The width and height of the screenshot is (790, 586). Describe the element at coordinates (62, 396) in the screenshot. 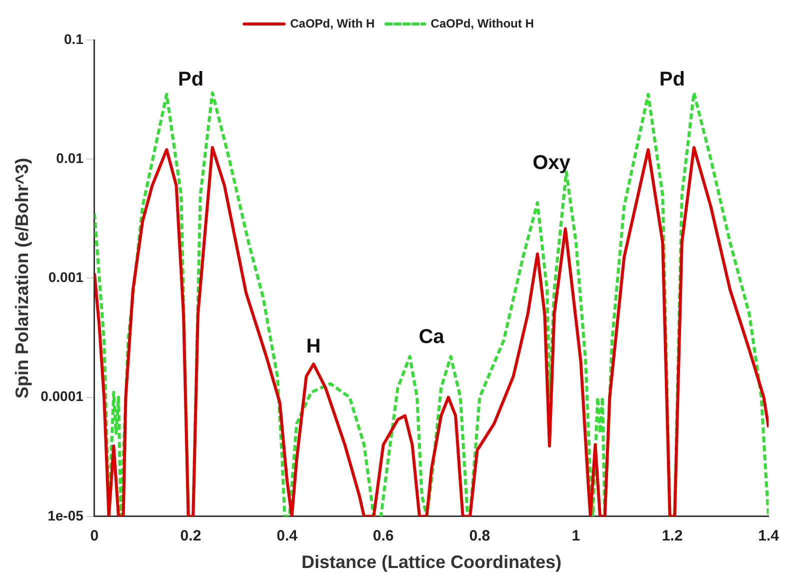

I see `y-tick-label: 0.0001` at that location.